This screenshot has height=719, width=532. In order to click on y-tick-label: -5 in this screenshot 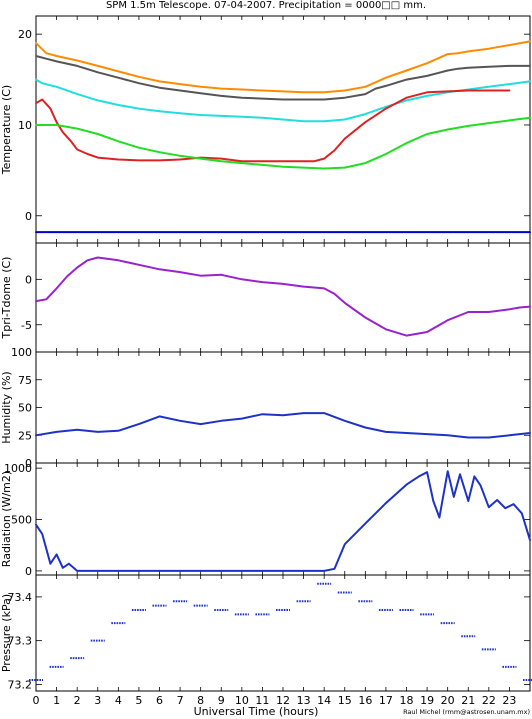, I will do `click(26, 325)`.